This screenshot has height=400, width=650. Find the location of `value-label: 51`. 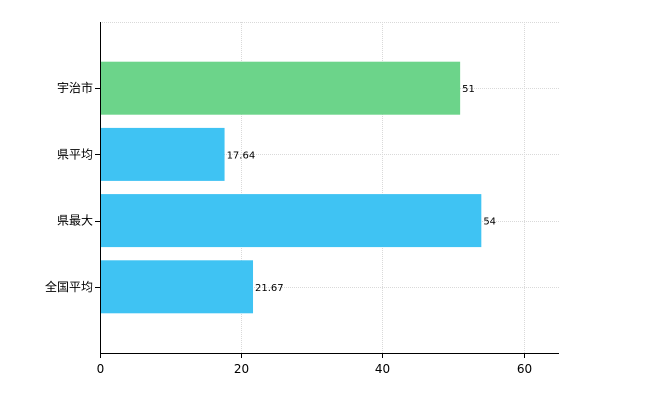

value-label: 51 is located at coordinates (468, 89).